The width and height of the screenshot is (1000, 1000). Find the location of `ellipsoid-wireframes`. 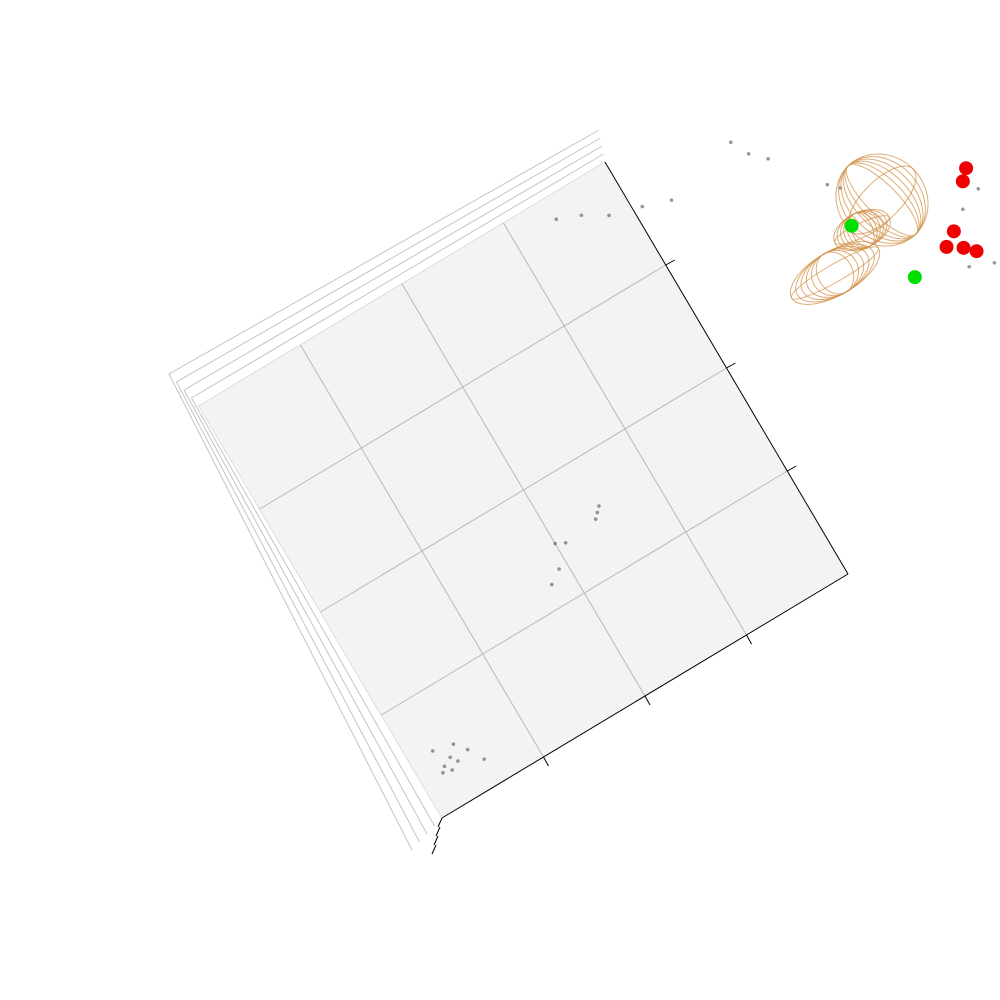

ellipsoid-wireframes is located at coordinates (859, 229).